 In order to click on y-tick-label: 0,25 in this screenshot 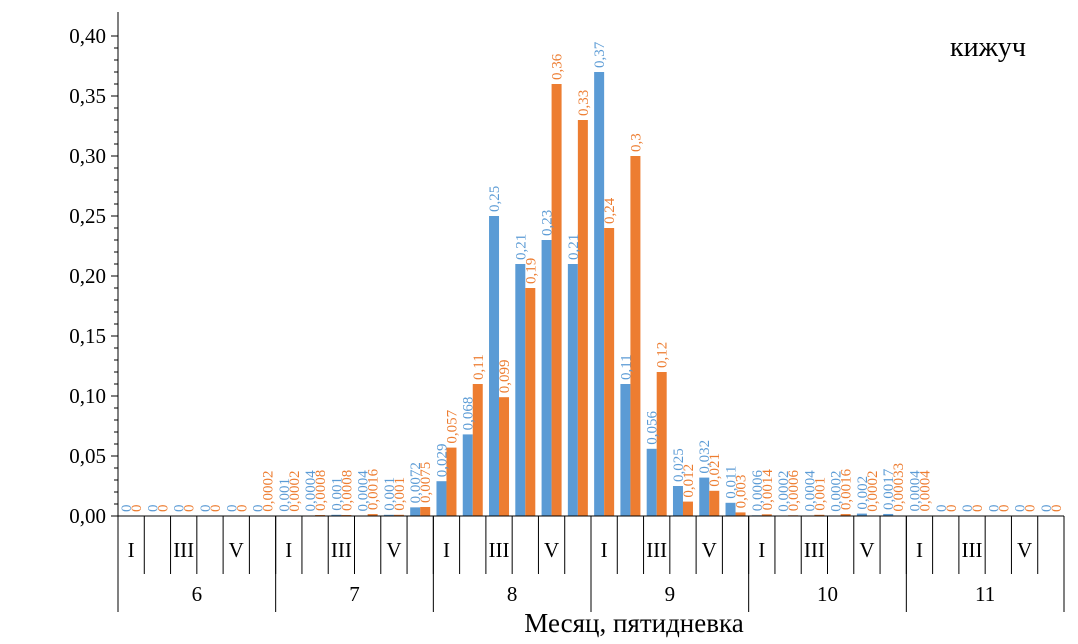, I will do `click(87, 216)`.